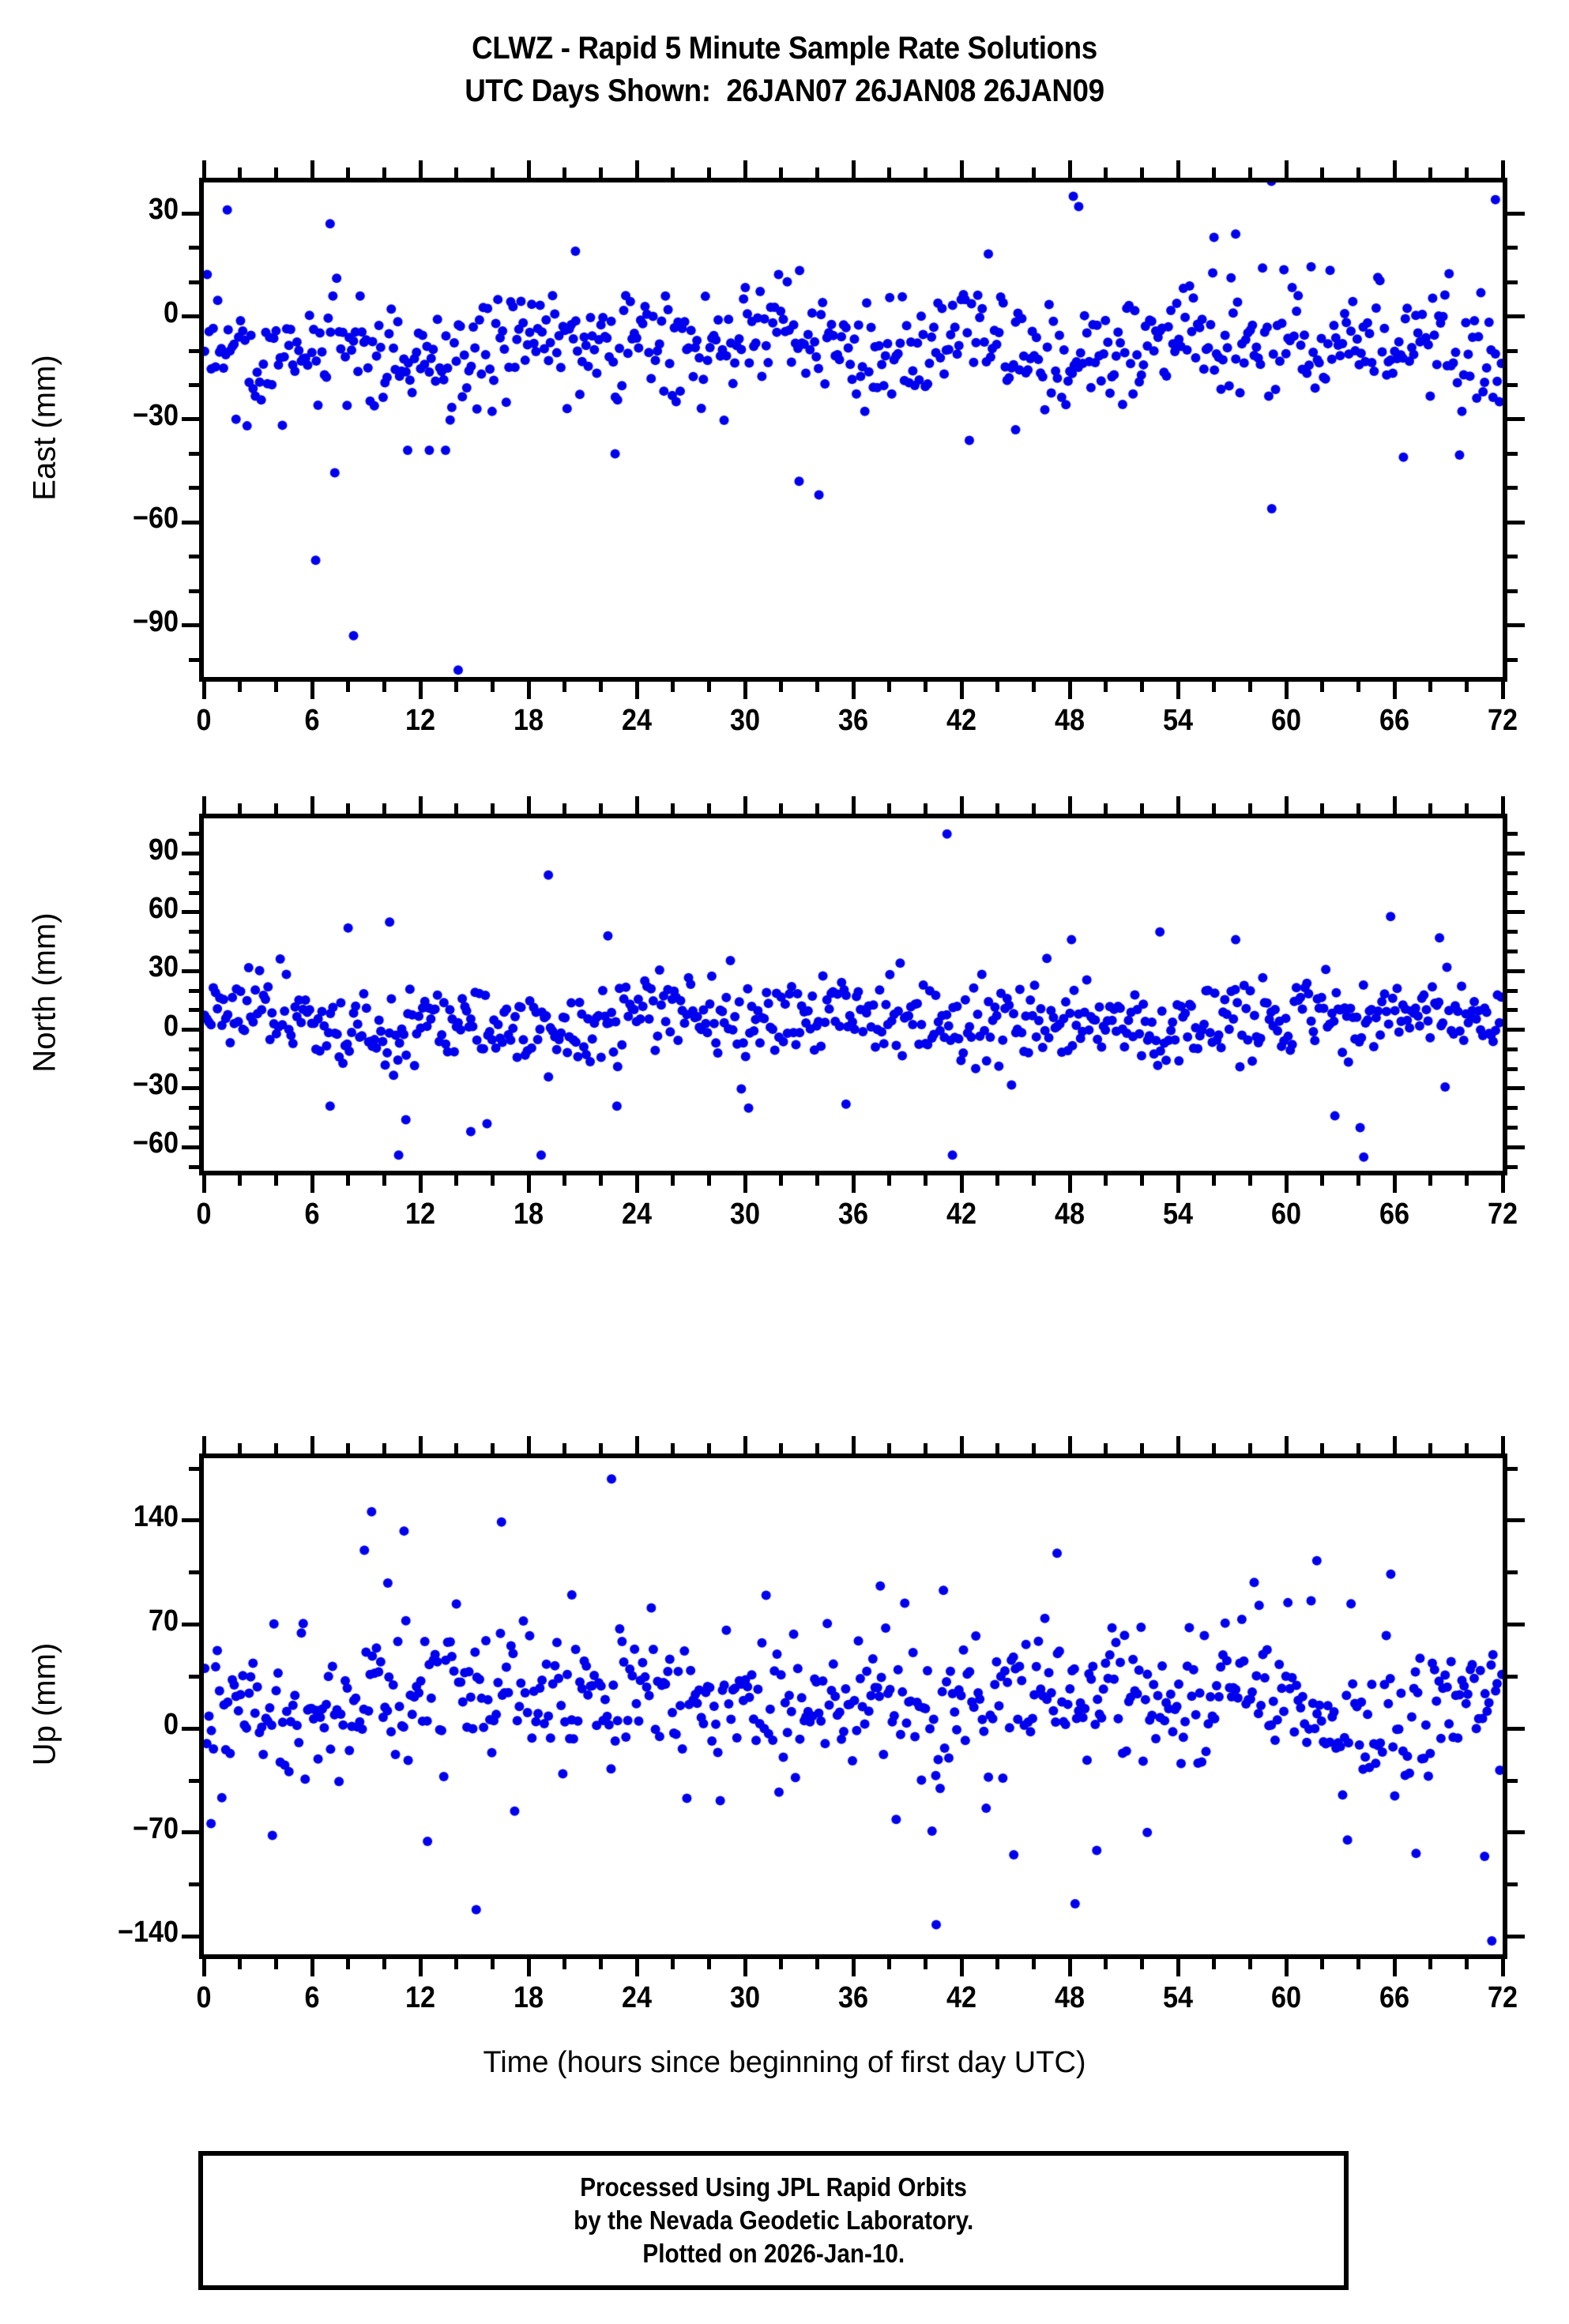 This screenshot has height=2324, width=1569. Describe the element at coordinates (204, 1214) in the screenshot. I see `xtick-label-1-0: 0` at that location.